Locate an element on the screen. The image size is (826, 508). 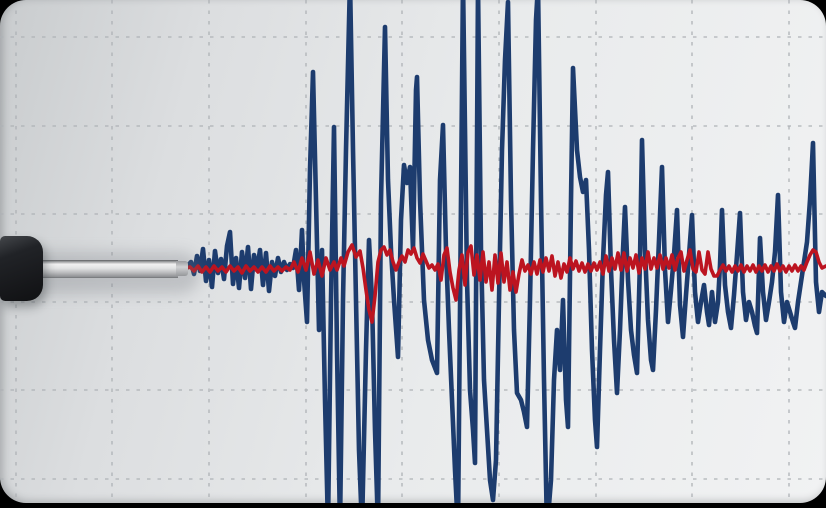
red-seismic-trace is located at coordinates (504, 283).